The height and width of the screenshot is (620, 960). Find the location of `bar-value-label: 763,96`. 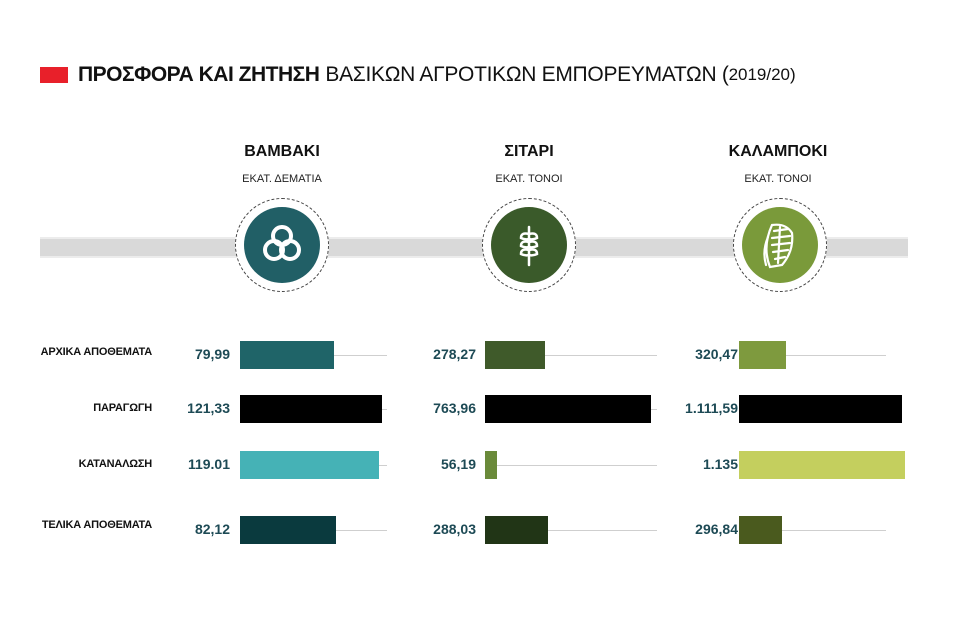

bar-value-label: 763,96 is located at coordinates (454, 408).